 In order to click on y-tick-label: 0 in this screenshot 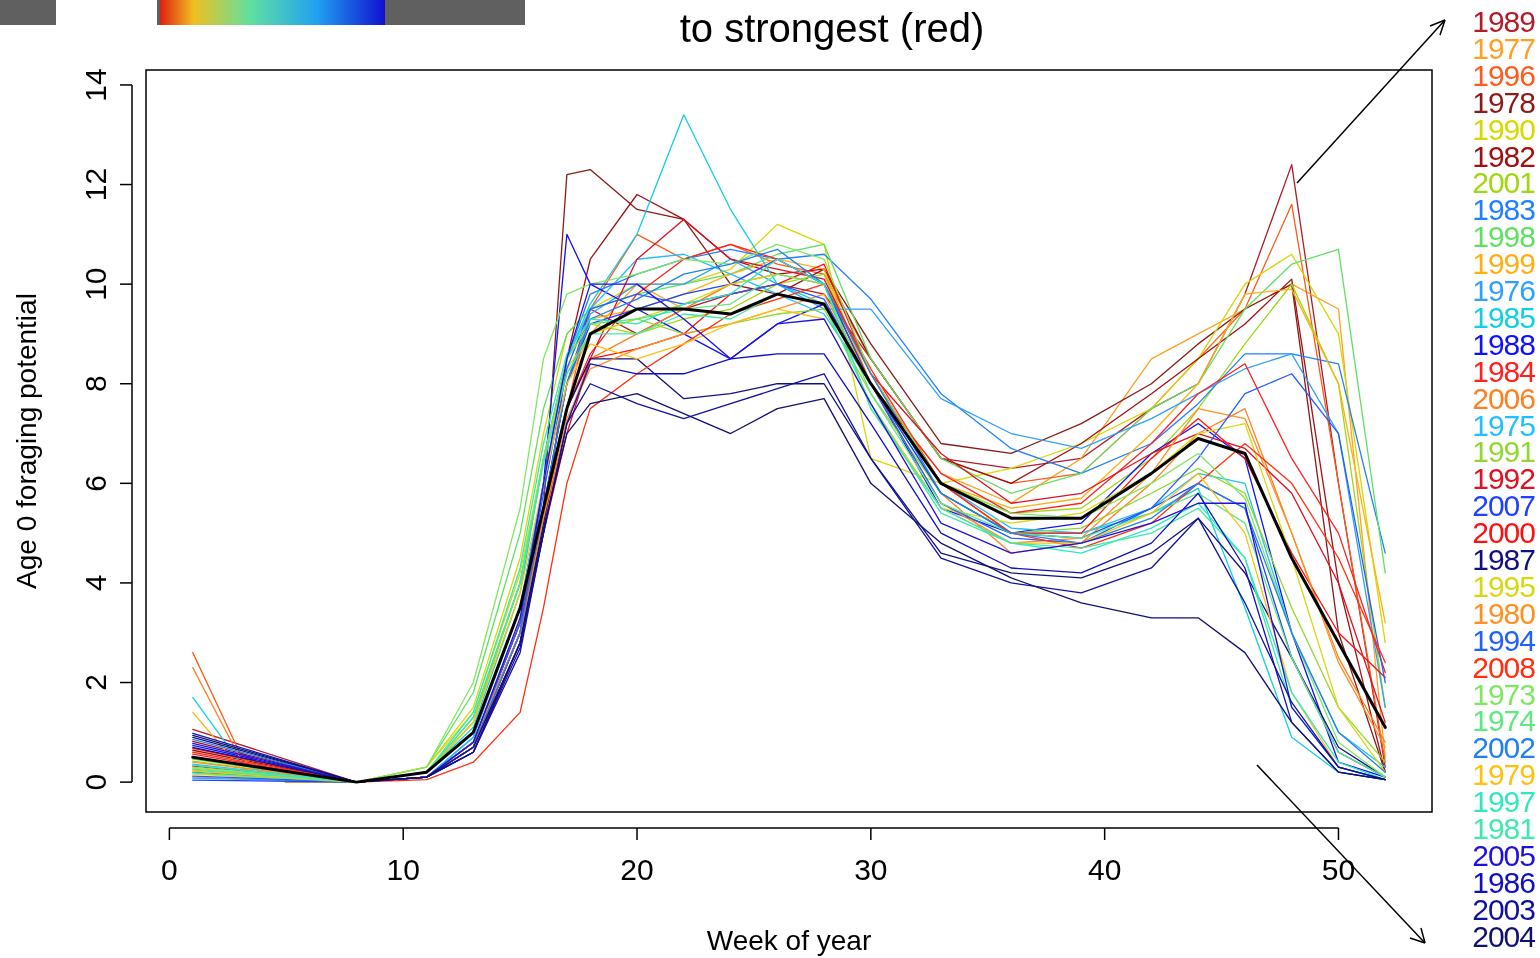, I will do `click(95, 782)`.